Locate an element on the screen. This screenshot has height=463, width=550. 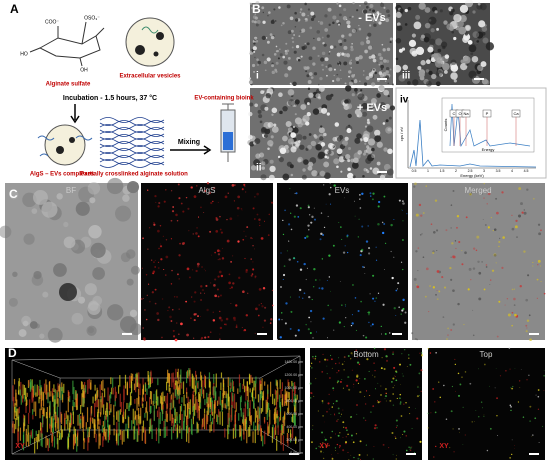
label: Alginate sulfate is located at coordinates (68, 85).